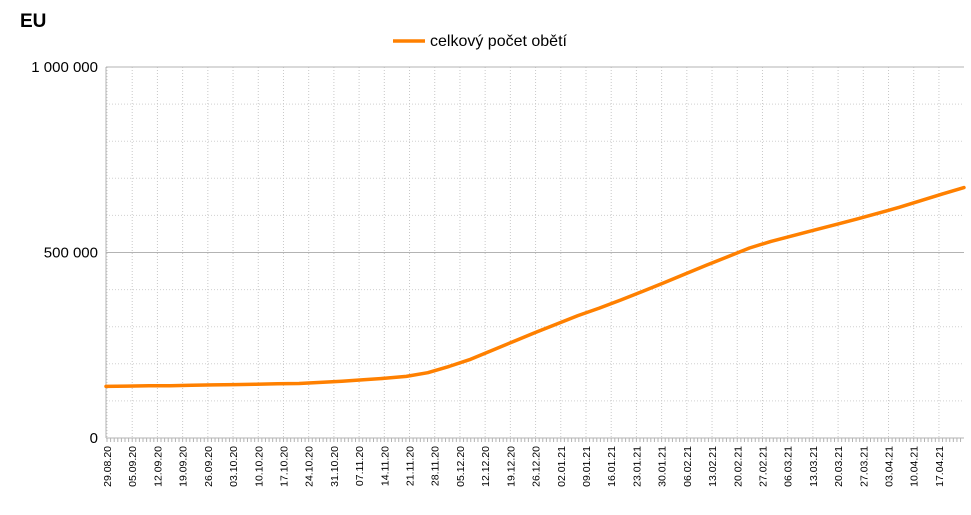 This screenshot has width=971, height=515. I want to click on x-tick-label: 16.01.21, so click(612, 466).